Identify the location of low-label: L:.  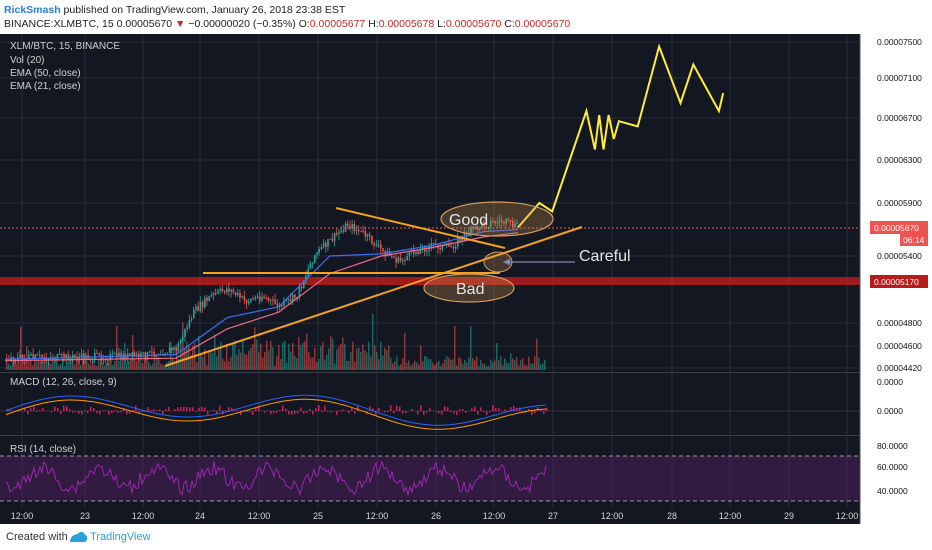
(441, 24).